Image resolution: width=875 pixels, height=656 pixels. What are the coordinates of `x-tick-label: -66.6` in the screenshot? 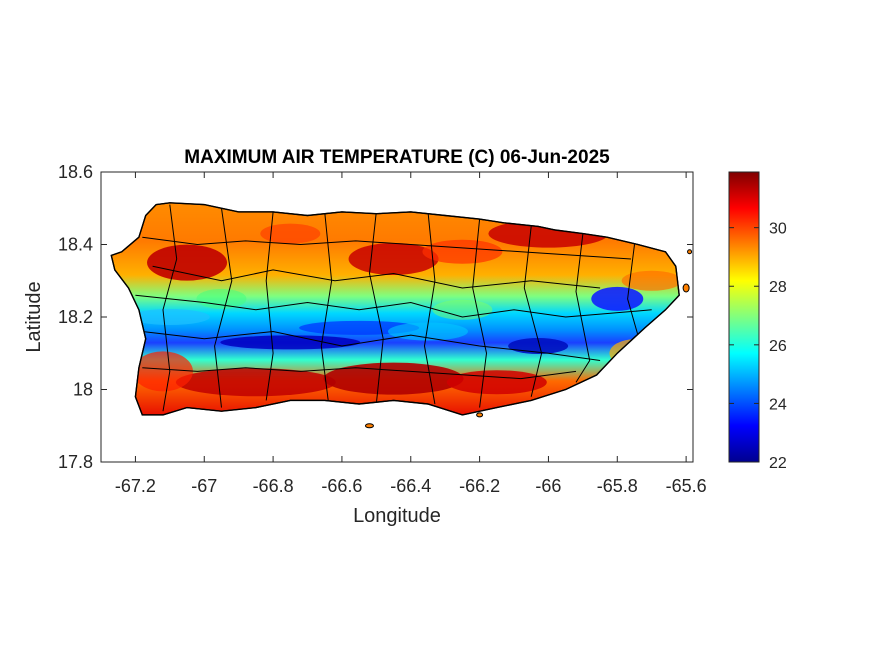 It's located at (341, 486).